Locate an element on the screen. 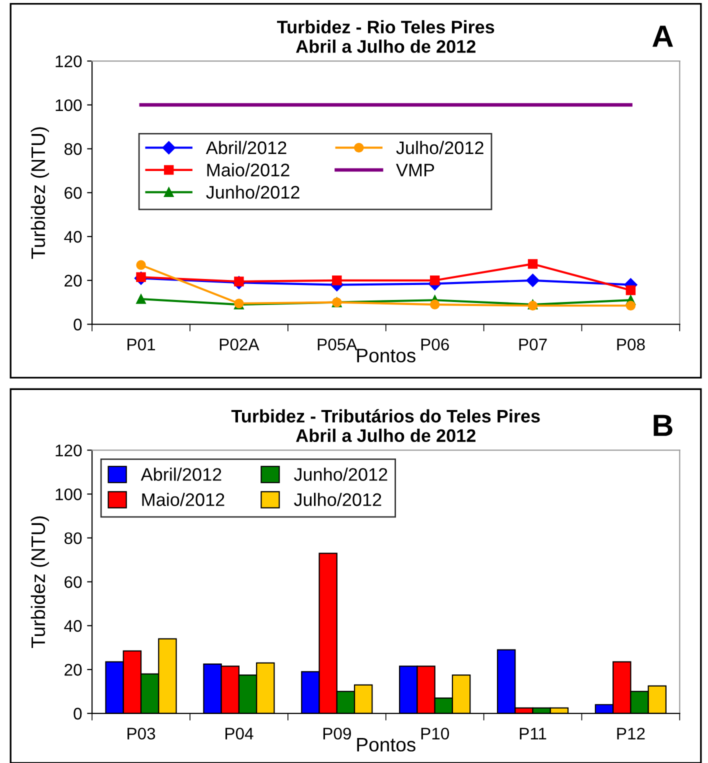 The image size is (708, 763). x-tick-label: P06 is located at coordinates (435, 344).